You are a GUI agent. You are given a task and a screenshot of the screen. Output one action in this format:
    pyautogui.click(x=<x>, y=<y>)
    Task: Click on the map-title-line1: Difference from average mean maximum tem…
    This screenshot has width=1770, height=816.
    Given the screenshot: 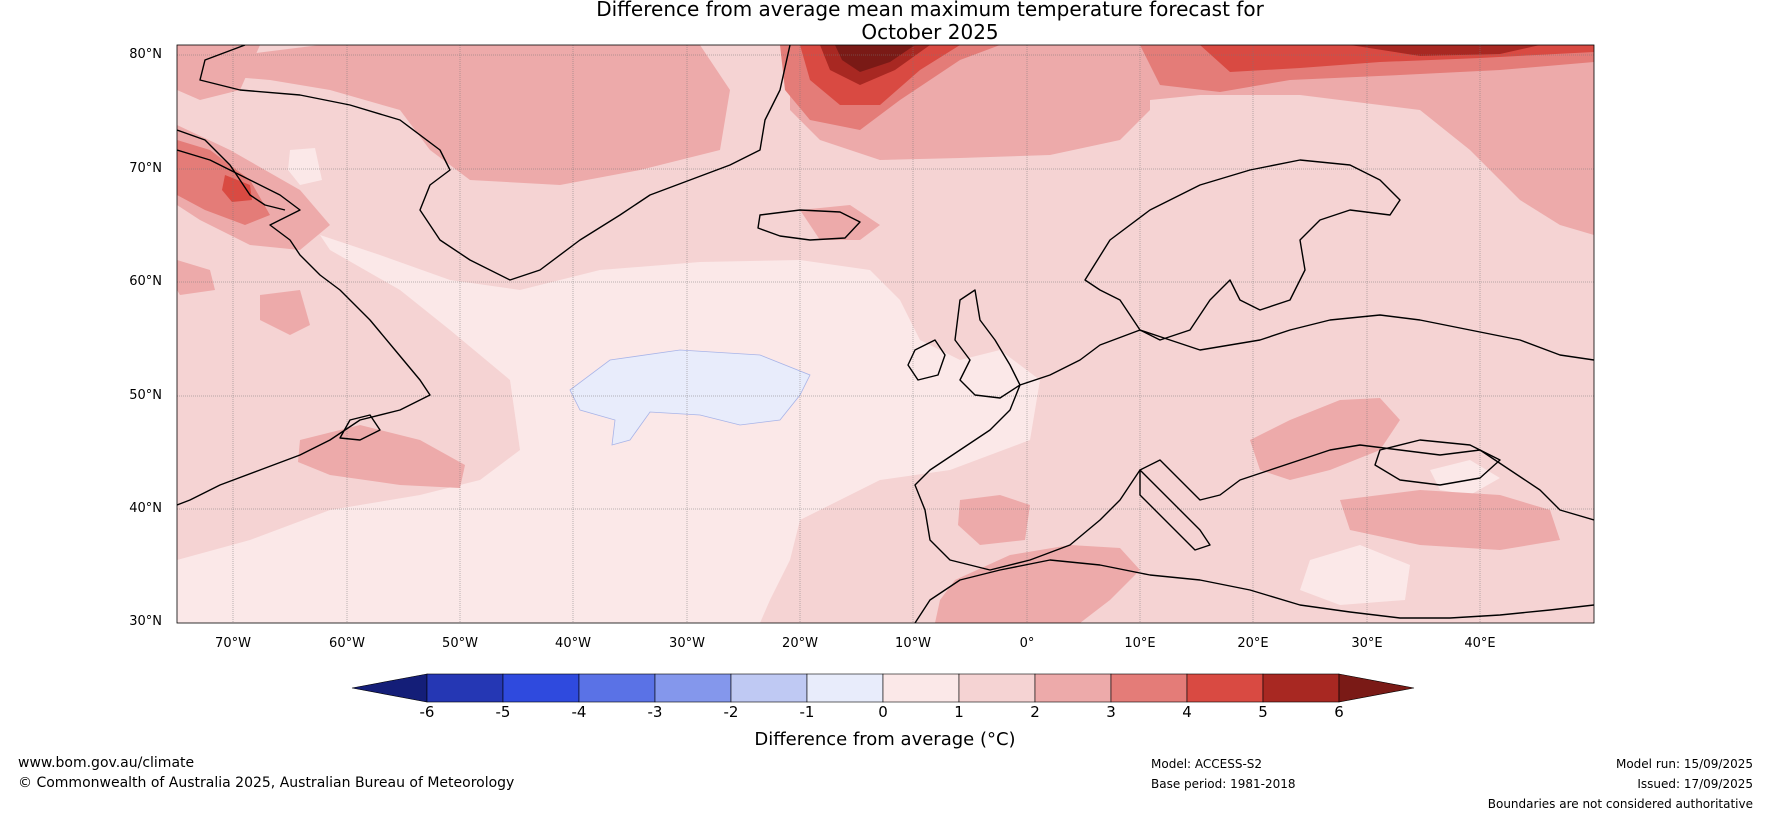 What is the action you would take?
    pyautogui.click(x=930, y=10)
    